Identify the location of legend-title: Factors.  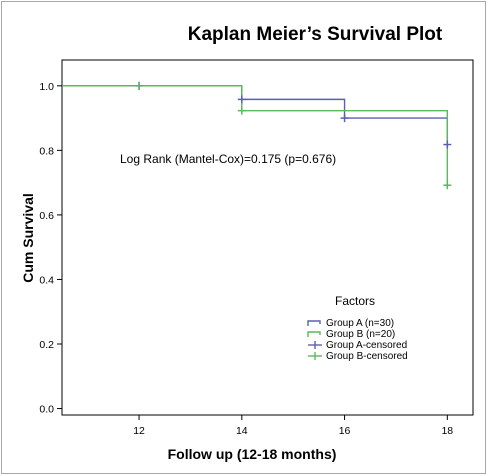
(355, 301).